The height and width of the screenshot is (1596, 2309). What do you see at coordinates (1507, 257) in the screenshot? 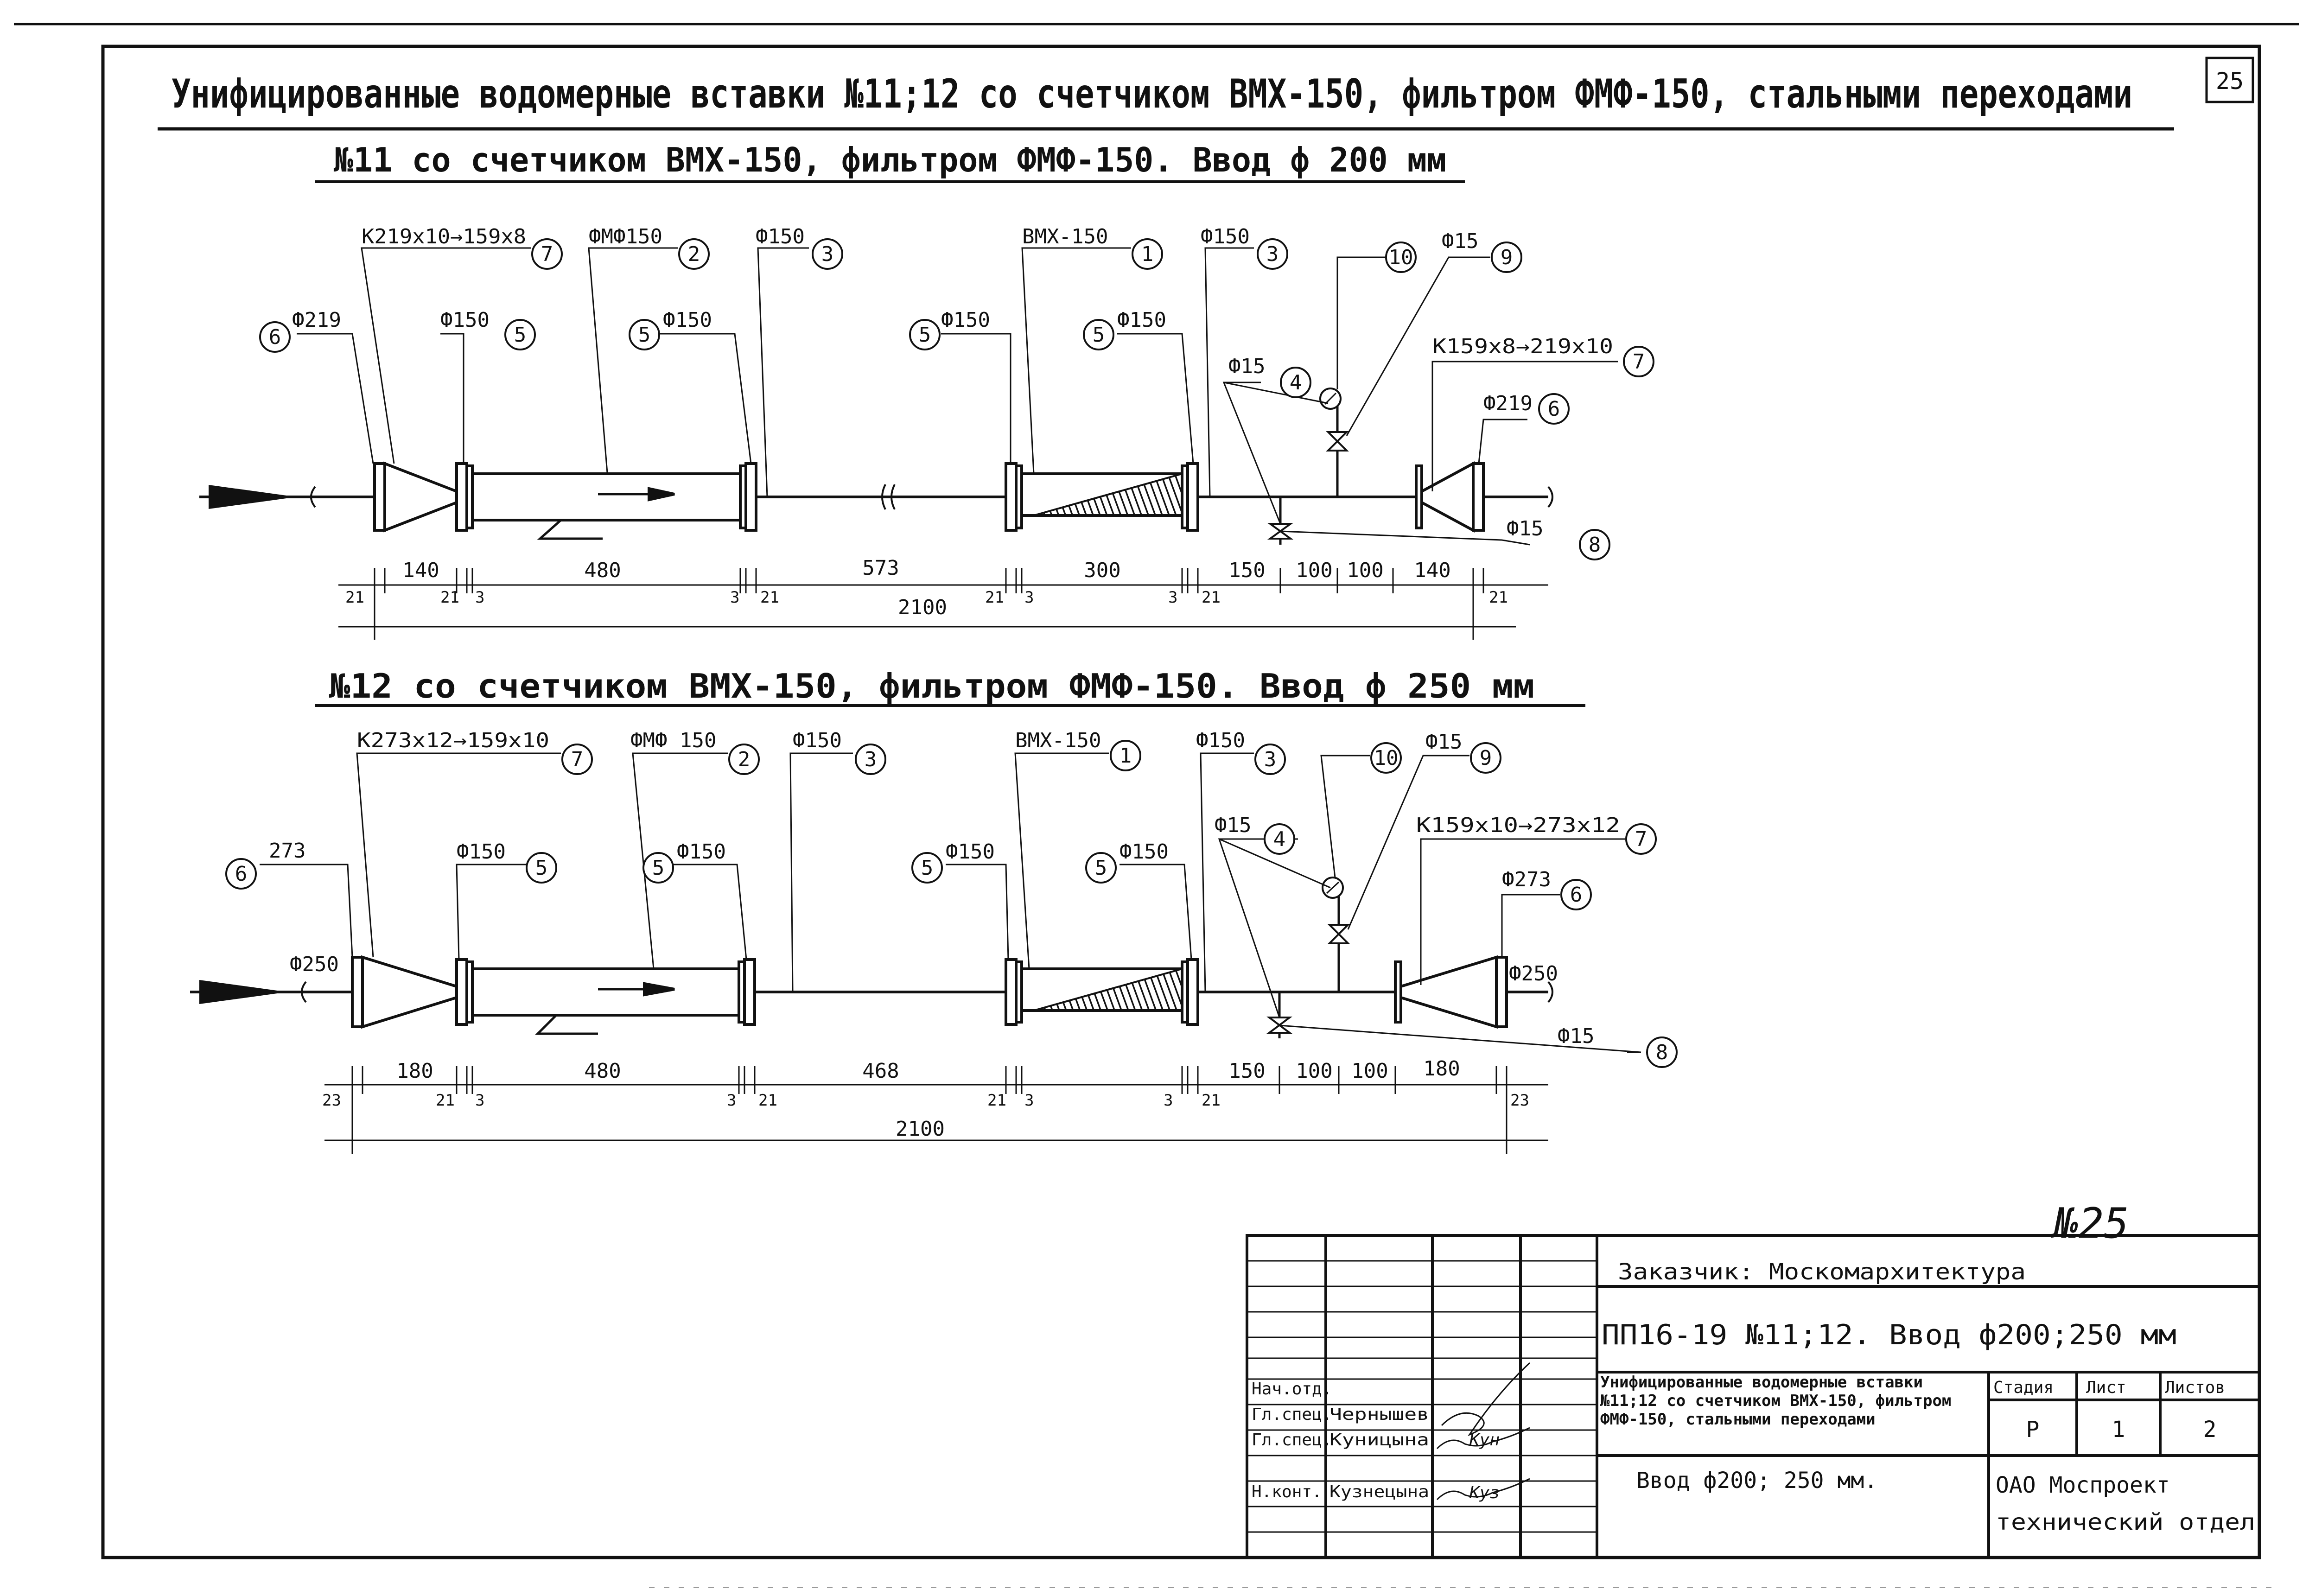
I see `callout-9: 9` at bounding box center [1507, 257].